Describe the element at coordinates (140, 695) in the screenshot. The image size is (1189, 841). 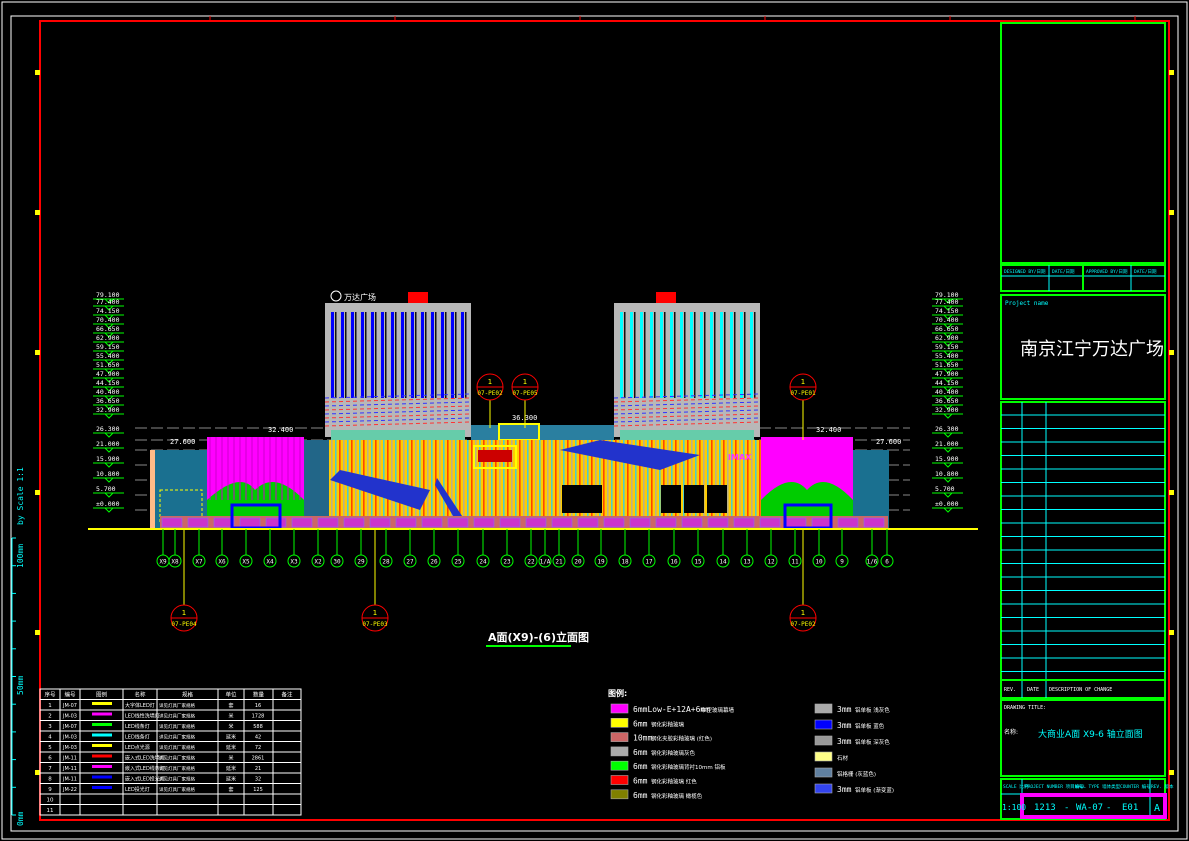
I see `table-header: 名称` at that location.